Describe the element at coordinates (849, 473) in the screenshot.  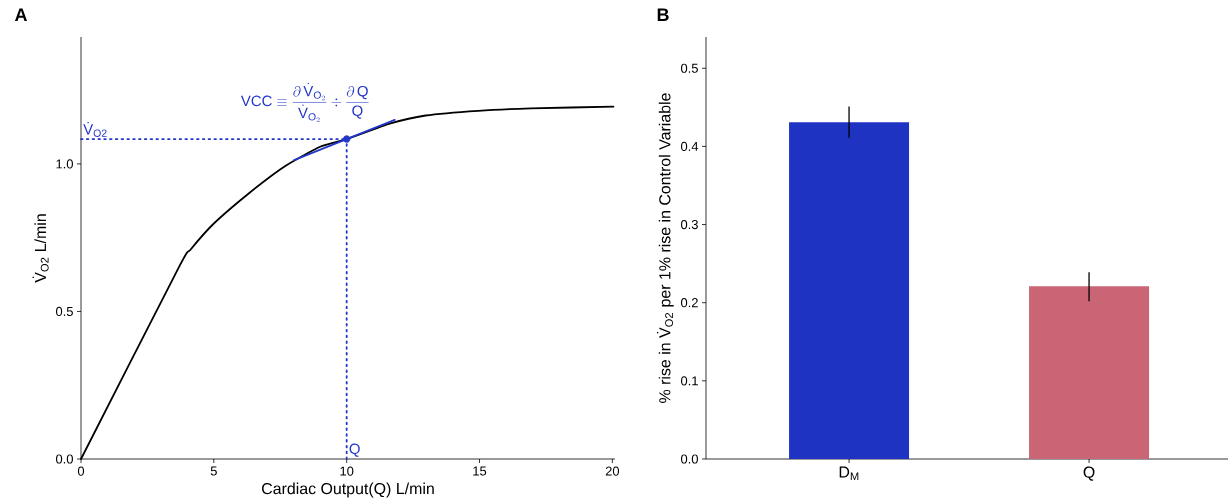
I see `x-tick-label: D$_{M}$` at that location.